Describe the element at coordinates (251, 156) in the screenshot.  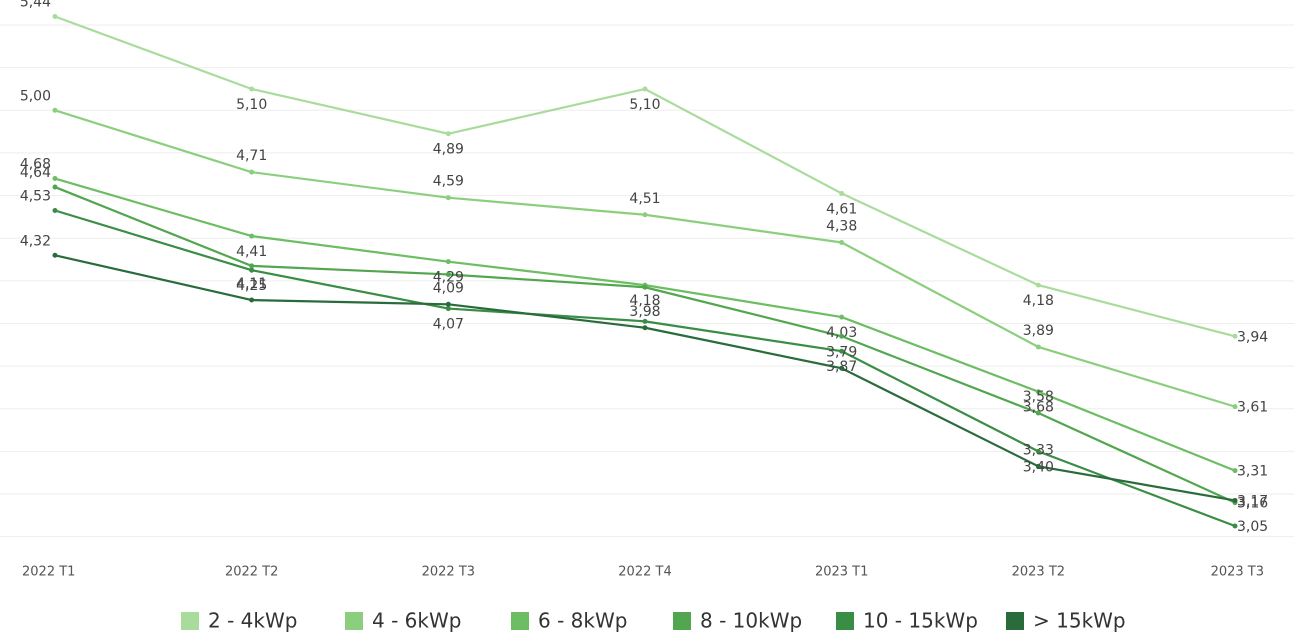
I see `data-label: 4,71` at that location.